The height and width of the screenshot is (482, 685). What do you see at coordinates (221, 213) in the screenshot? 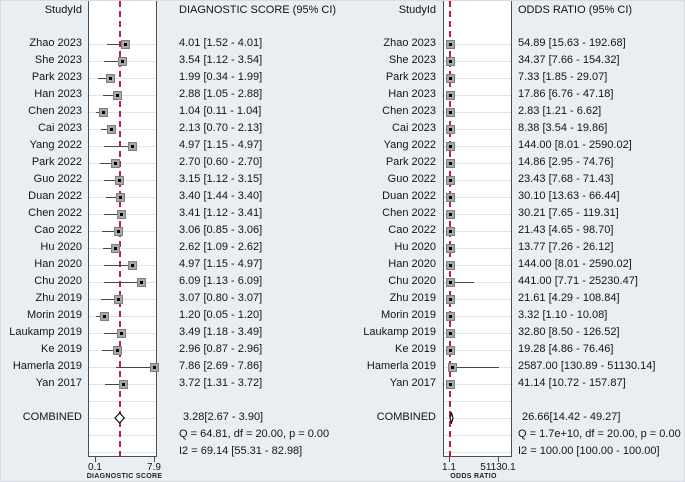
I see `ci-value: 3.41 [1.12 - 3.41]` at bounding box center [221, 213].